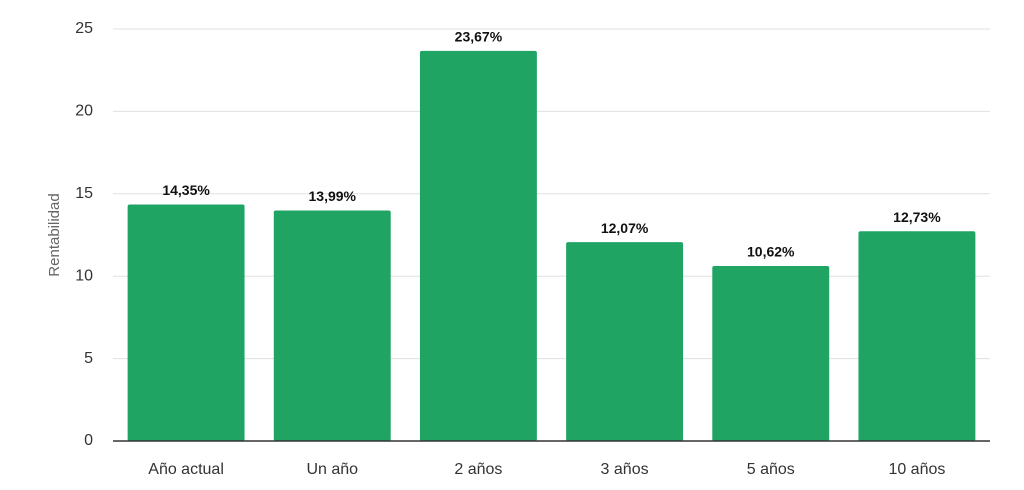  I want to click on y-axis-label: Rentabilidad, so click(54, 234).